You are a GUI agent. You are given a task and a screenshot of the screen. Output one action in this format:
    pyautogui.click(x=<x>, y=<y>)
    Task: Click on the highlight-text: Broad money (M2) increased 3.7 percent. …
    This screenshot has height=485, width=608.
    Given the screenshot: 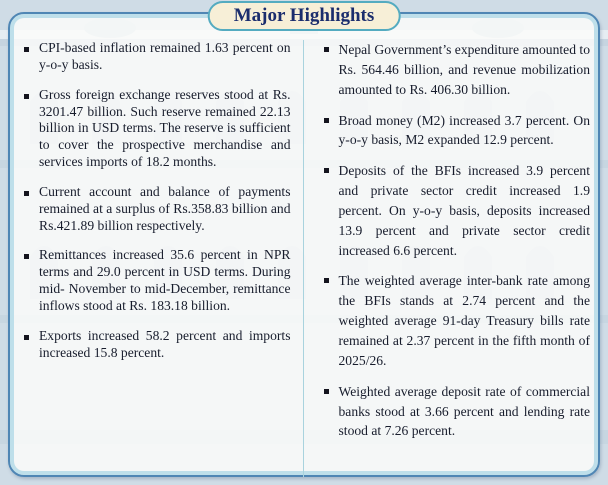 What is the action you would take?
    pyautogui.click(x=464, y=130)
    